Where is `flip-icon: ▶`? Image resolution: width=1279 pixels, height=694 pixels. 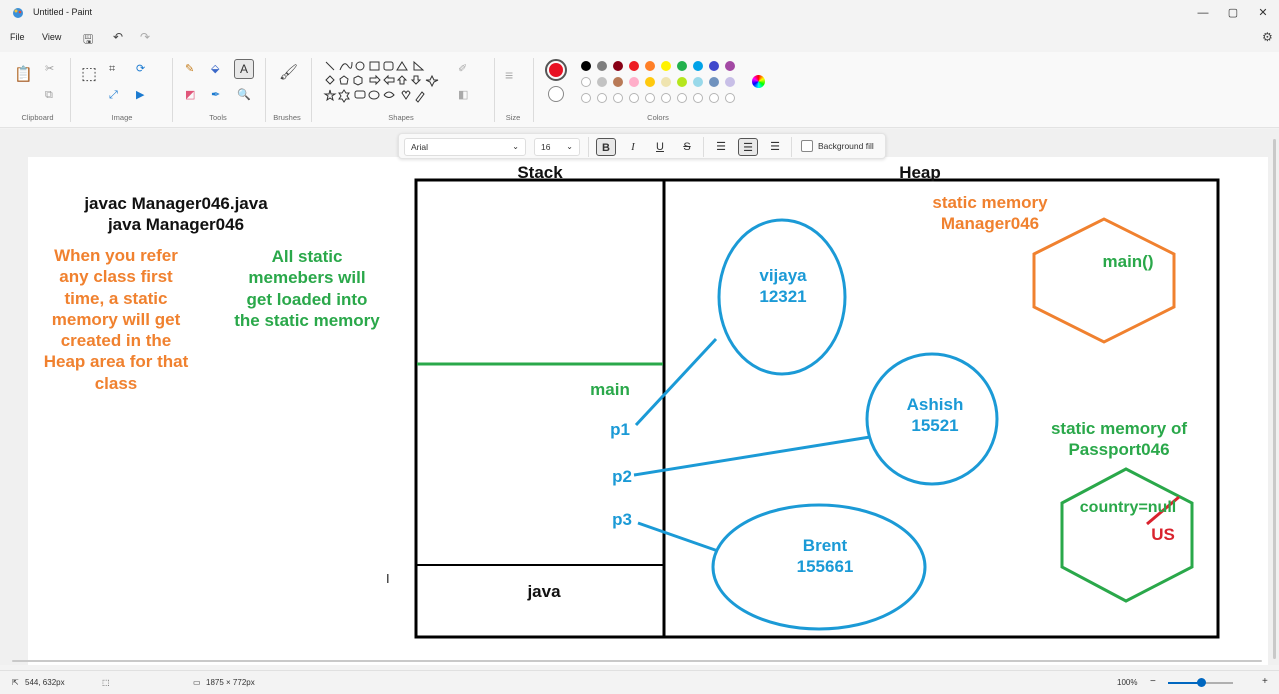 flip-icon: ▶ is located at coordinates (140, 95).